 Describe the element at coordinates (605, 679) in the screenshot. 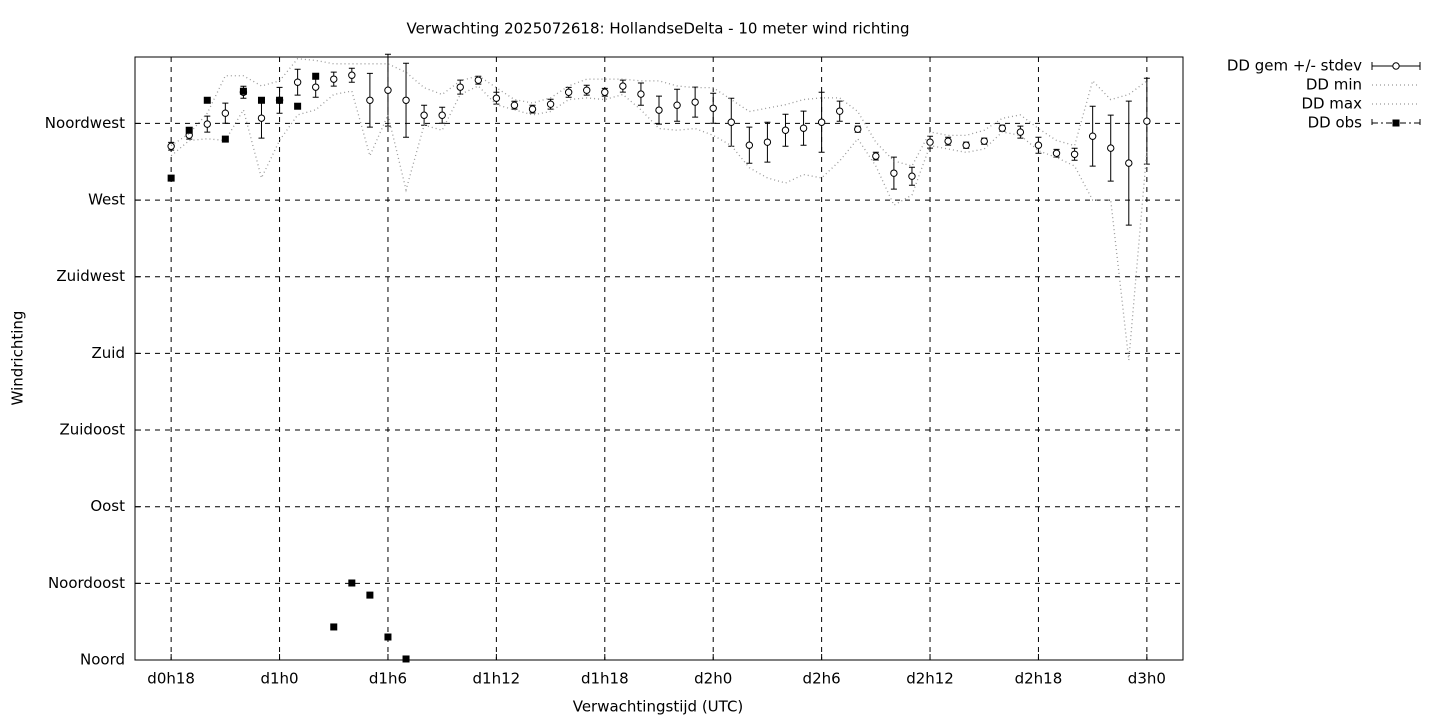

I see `x-tick-label: d1h18` at that location.